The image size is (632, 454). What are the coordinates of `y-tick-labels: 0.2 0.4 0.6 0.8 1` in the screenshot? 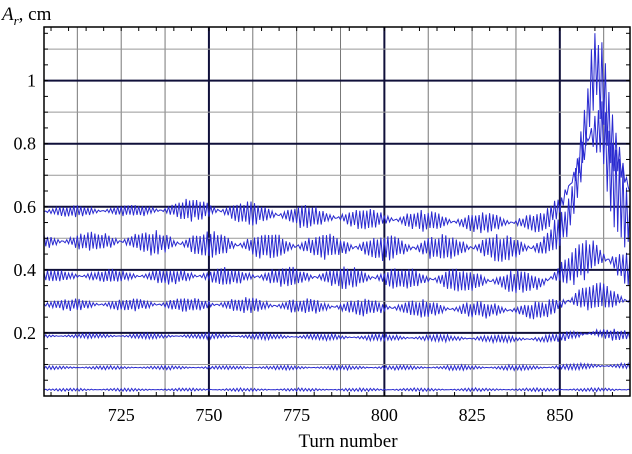 It's located at (25, 207).